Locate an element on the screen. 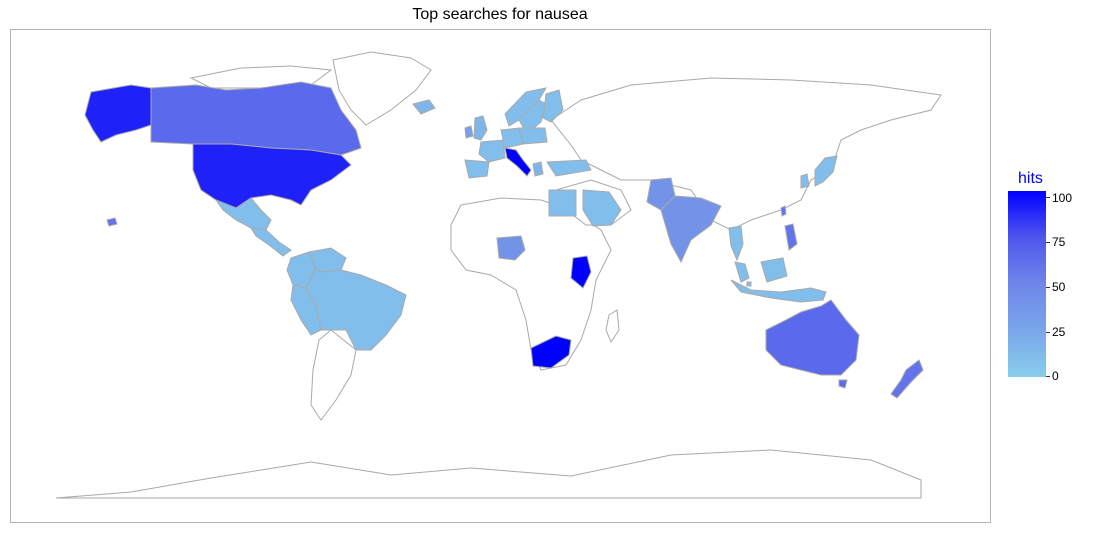 The image size is (1097, 534). region-south-korea is located at coordinates (805, 181).